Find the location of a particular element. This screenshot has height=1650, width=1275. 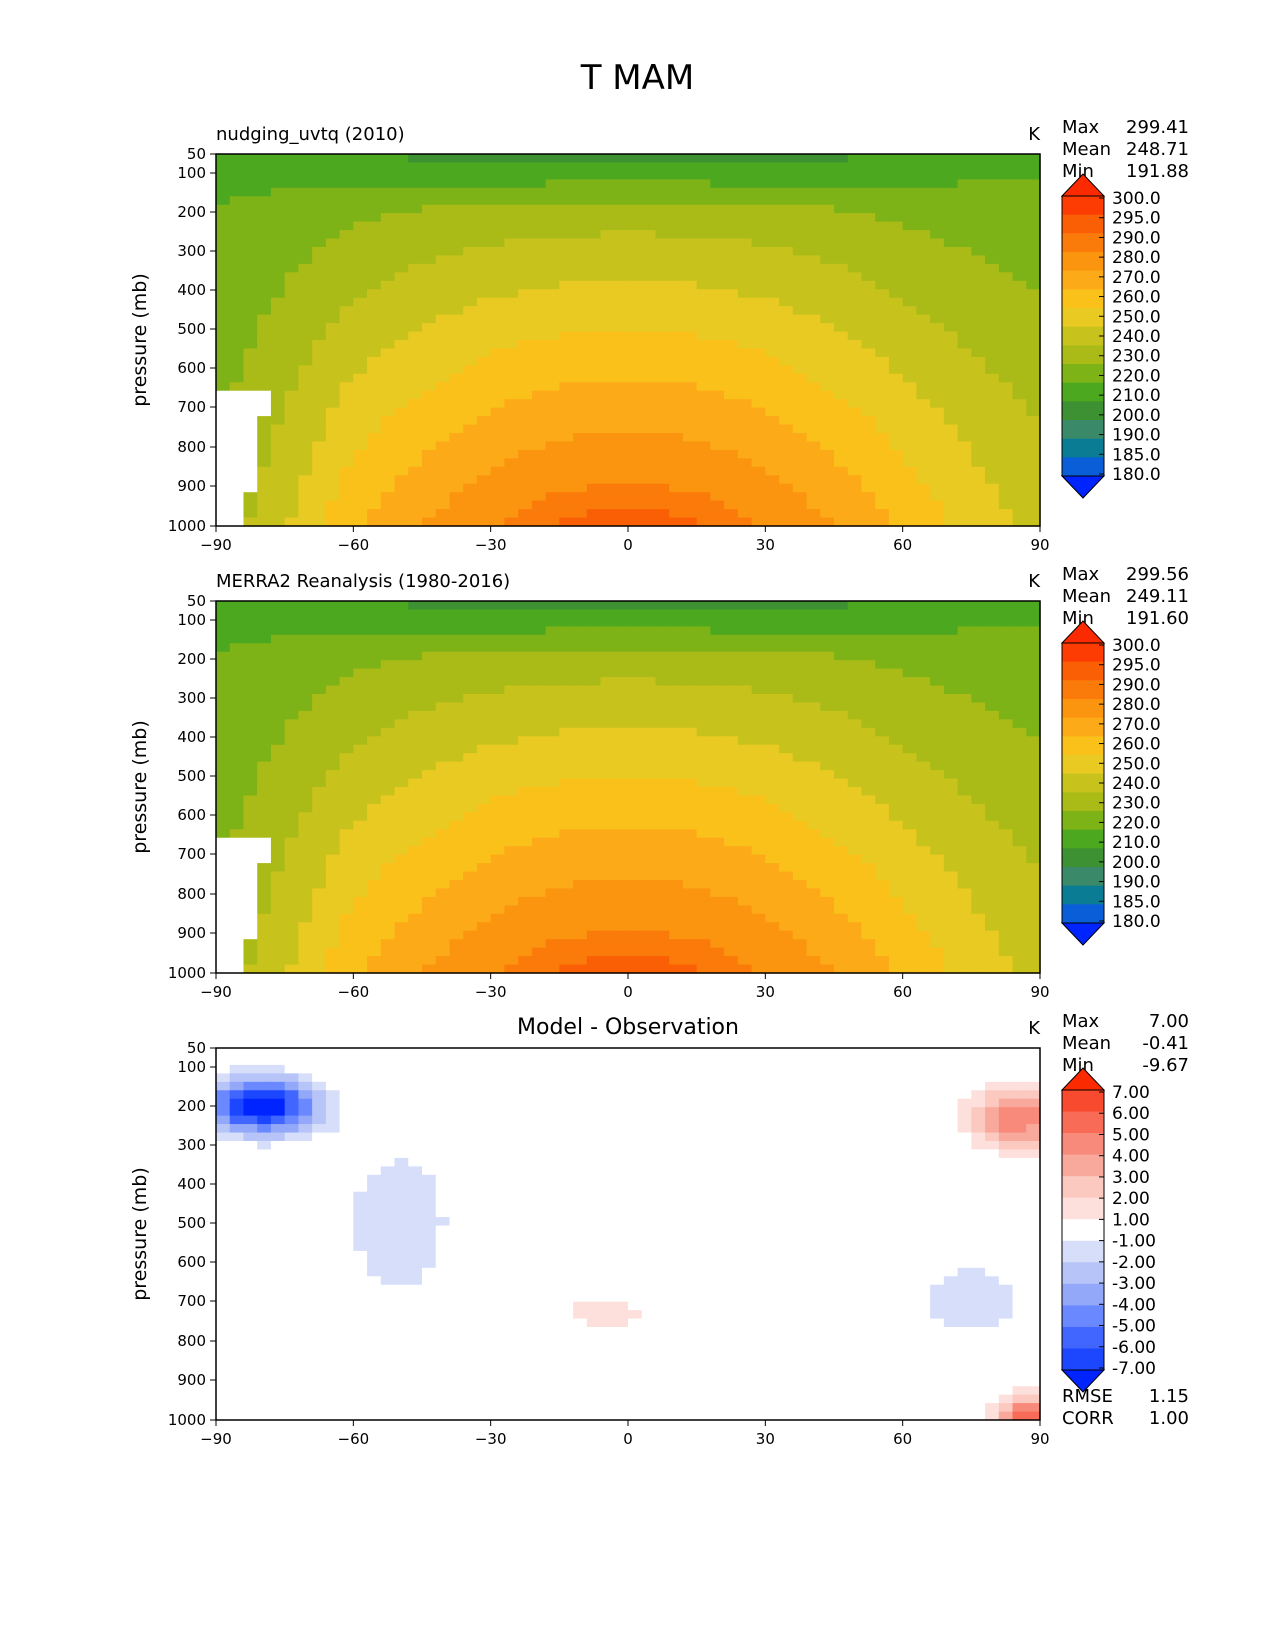

y-tick-label: 800 is located at coordinates (191, 447).